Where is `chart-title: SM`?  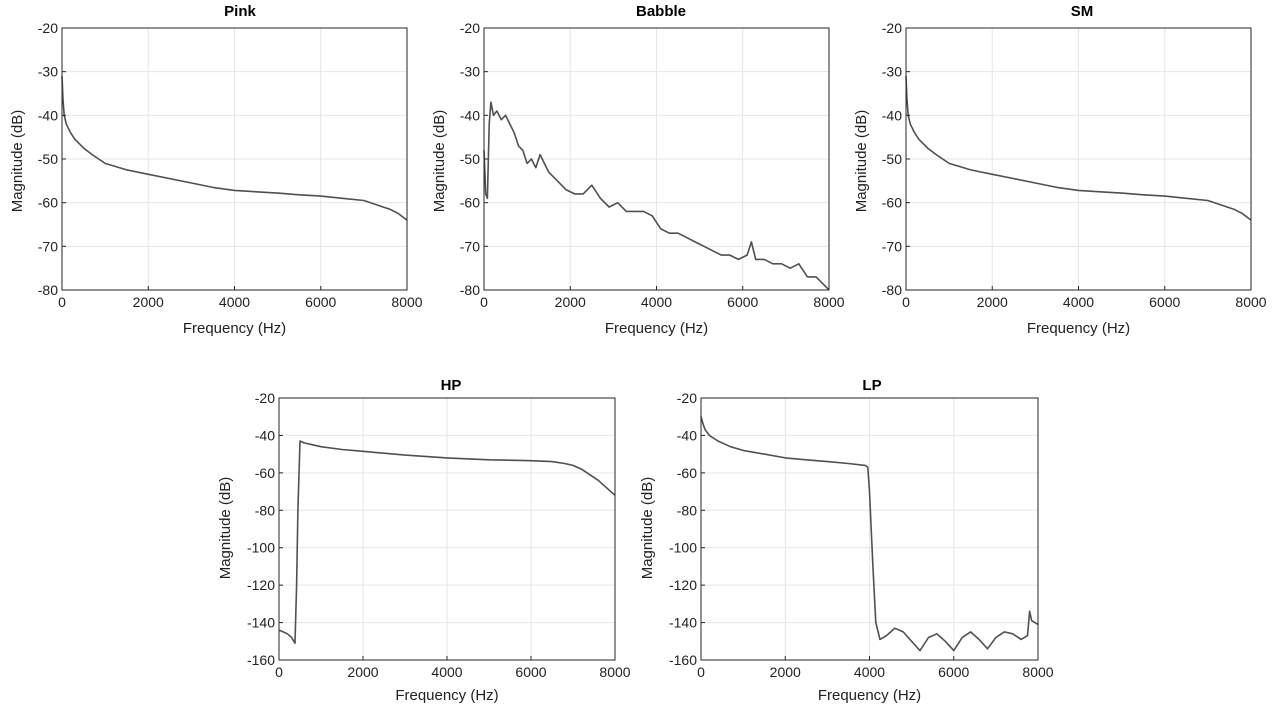 chart-title: SM is located at coordinates (1082, 11).